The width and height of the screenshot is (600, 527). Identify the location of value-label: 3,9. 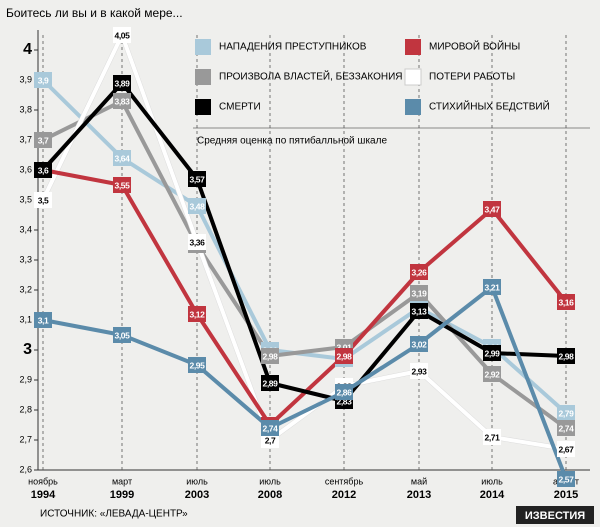
(43, 80).